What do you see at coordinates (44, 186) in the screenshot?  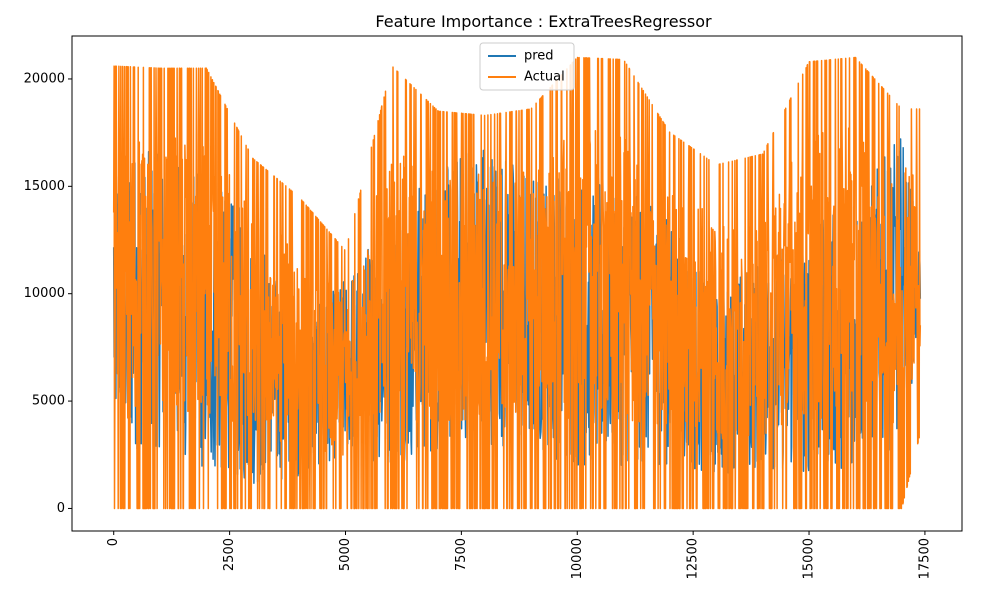 I see `y-tick-label: 15000` at bounding box center [44, 186].